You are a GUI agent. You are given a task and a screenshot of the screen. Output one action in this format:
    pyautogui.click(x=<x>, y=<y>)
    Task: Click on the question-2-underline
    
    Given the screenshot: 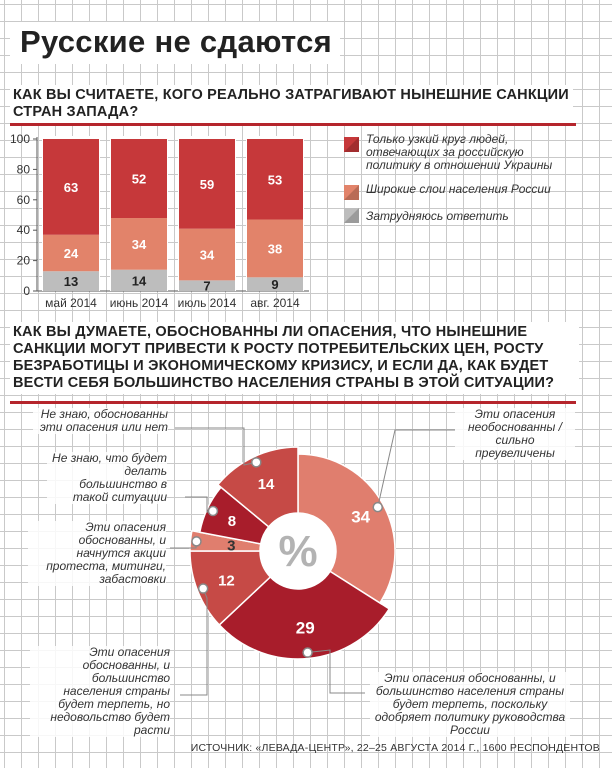 What is the action you would take?
    pyautogui.click(x=293, y=402)
    